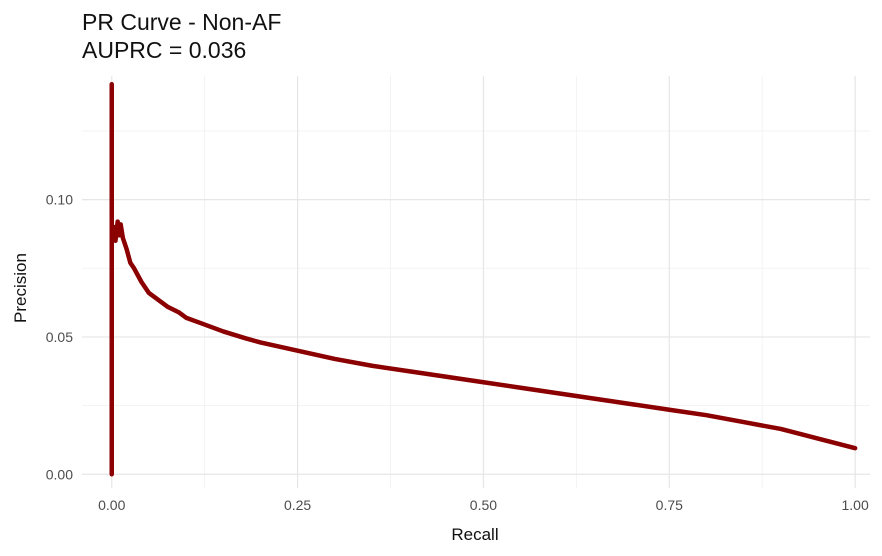 The height and width of the screenshot is (556, 882). Describe the element at coordinates (59, 337) in the screenshot. I see `y-tick-label: 0.05` at that location.